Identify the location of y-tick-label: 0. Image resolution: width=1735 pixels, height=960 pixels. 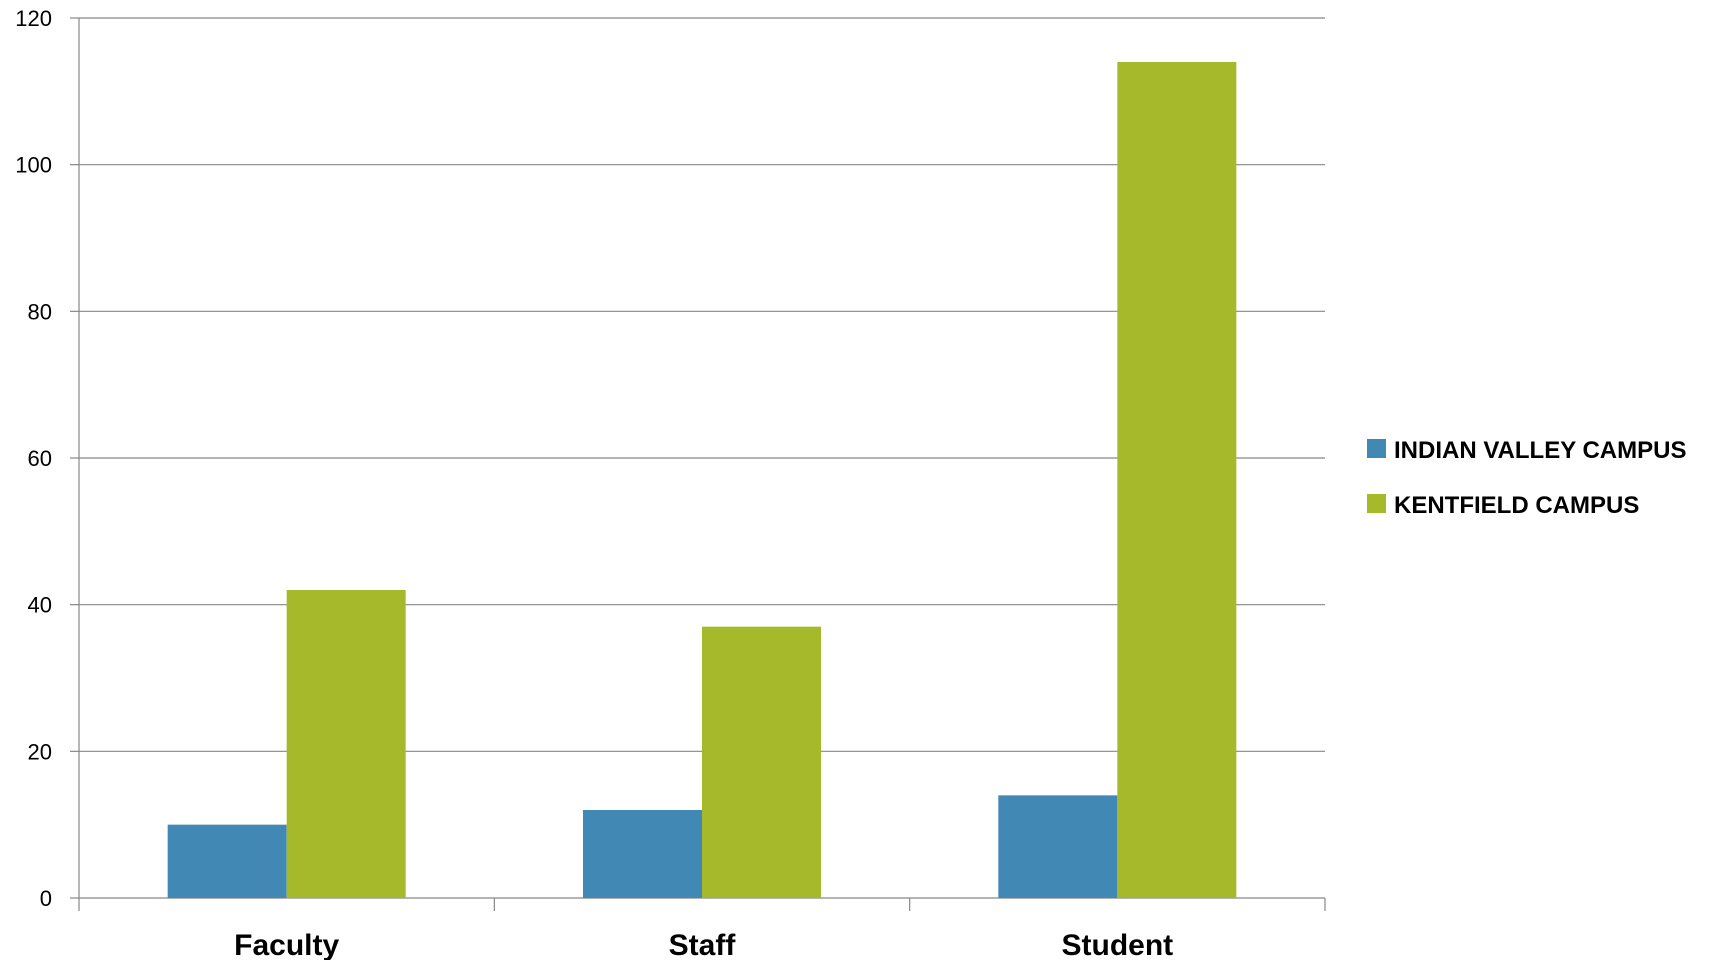
(46, 898).